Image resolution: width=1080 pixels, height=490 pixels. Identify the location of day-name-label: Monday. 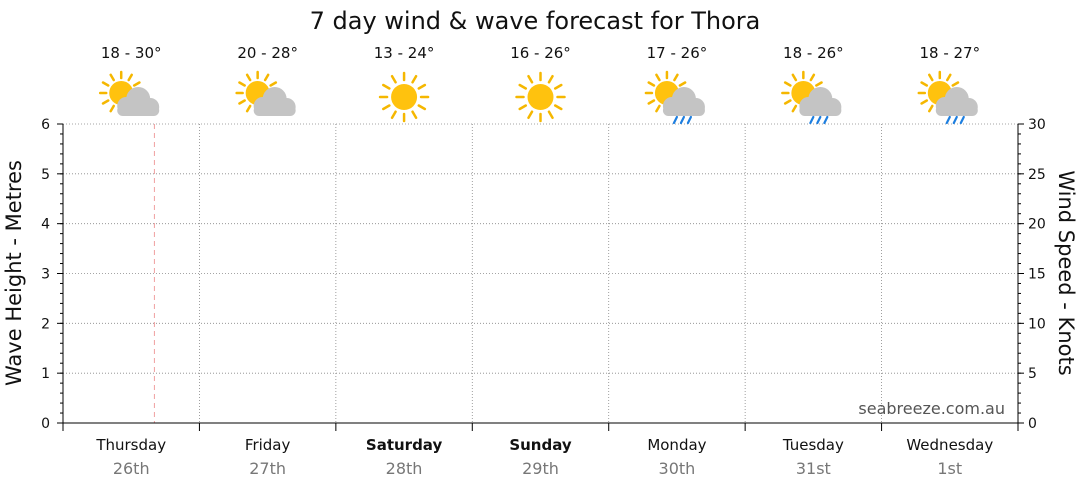
(676, 445).